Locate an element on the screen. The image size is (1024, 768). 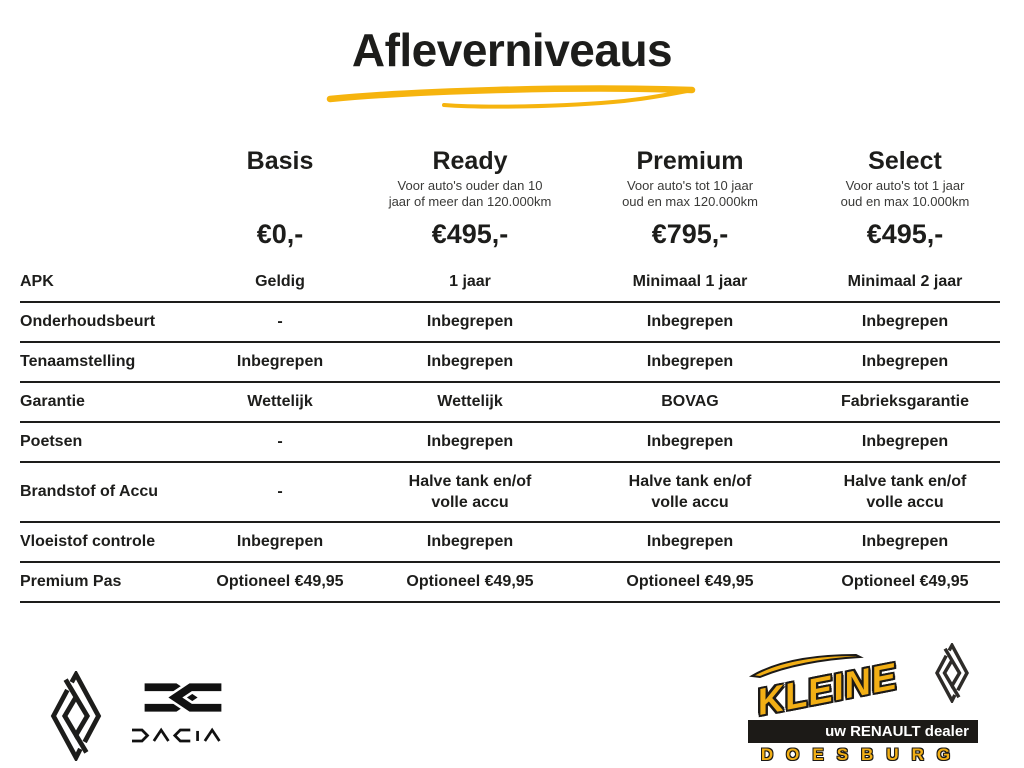
cell-ready: Optioneel €49,95 is located at coordinates (470, 582).